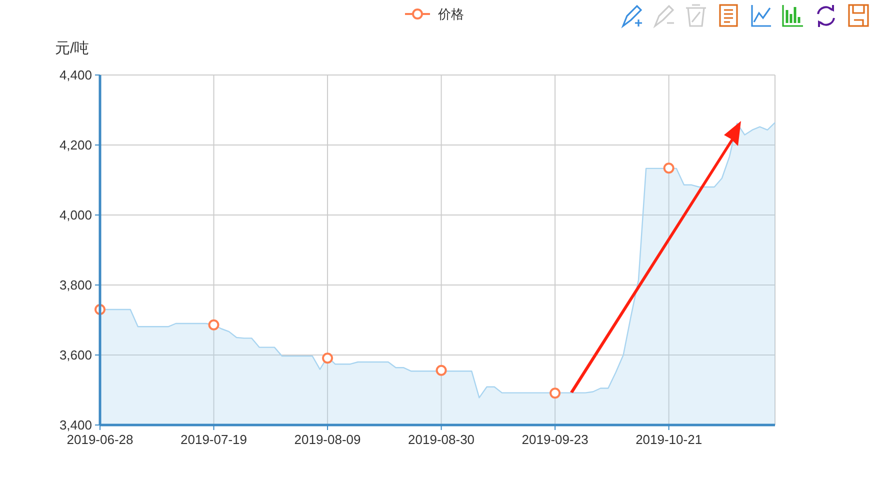 Image resolution: width=875 pixels, height=500 pixels. What do you see at coordinates (72, 48) in the screenshot?
I see `y-axis-title: 元/吨` at bounding box center [72, 48].